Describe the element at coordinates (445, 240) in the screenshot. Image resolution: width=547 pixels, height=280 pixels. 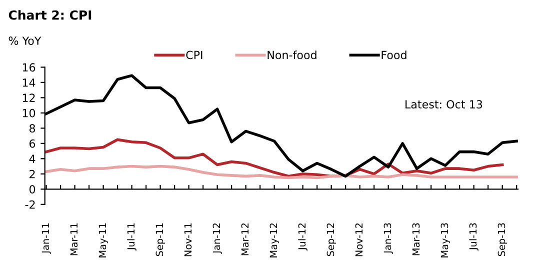
I see `x-tick-label: May-13` at that location.